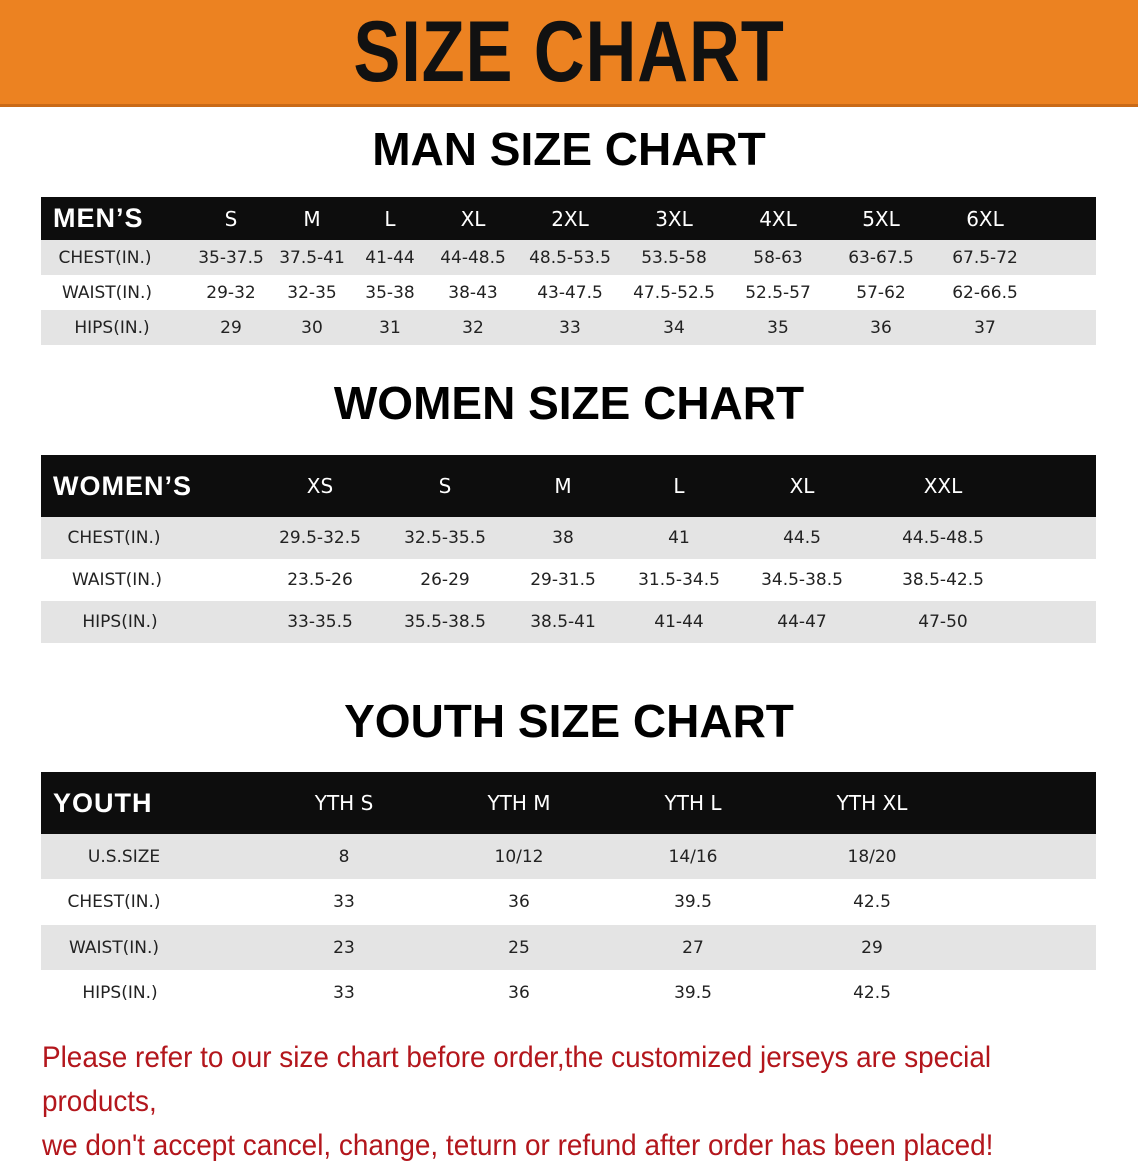  What do you see at coordinates (563, 622) in the screenshot?
I see `table-cell: 38.5-41` at bounding box center [563, 622].